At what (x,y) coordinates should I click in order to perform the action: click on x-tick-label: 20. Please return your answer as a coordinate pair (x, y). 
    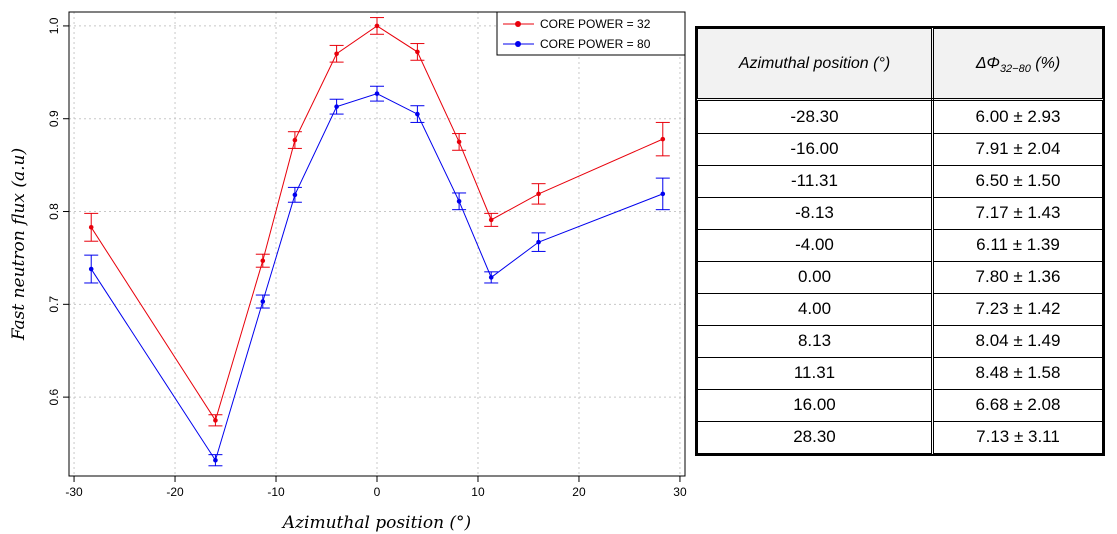
    Looking at the image, I should click on (579, 492).